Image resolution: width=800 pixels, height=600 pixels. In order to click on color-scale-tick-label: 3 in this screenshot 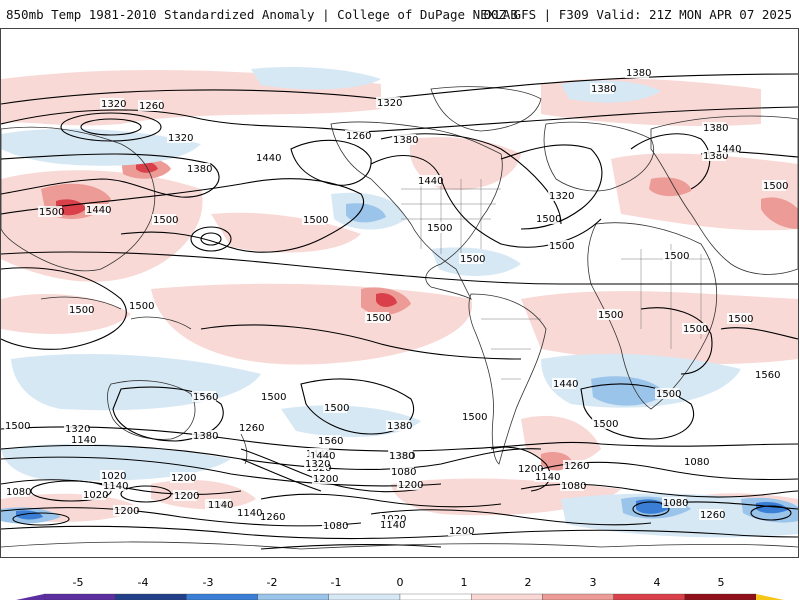, I will do `click(593, 582)`.